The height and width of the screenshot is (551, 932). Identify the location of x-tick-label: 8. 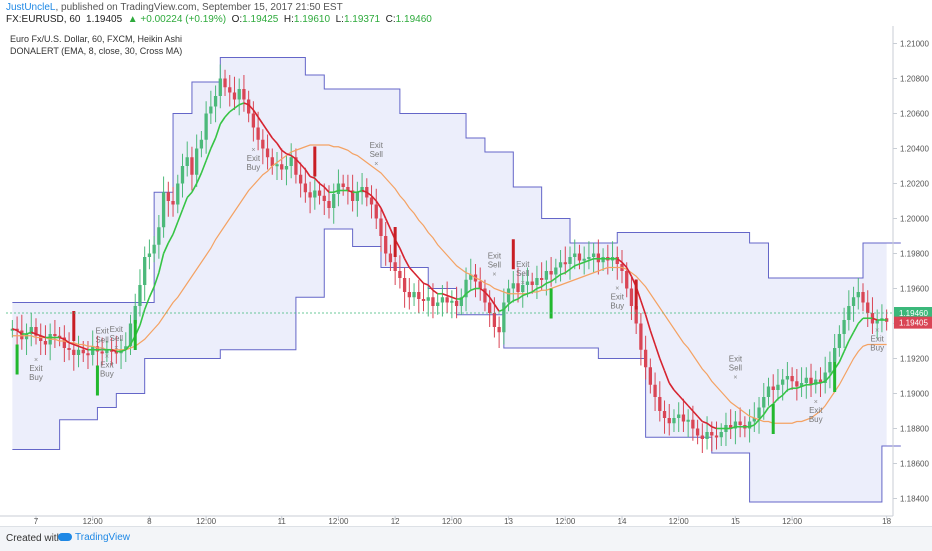
(149, 521).